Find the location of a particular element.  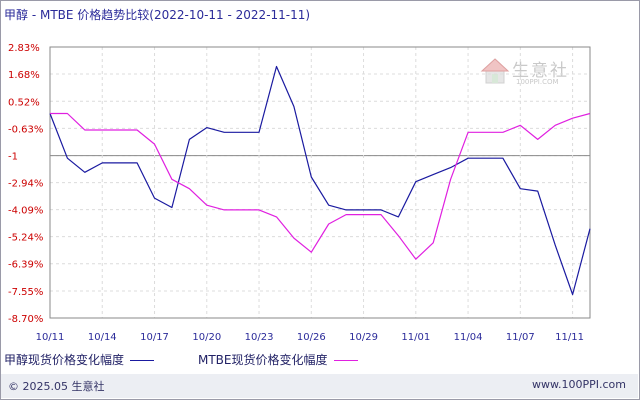

legend-label-methanol: 甲醇现货价格变化幅度 is located at coordinates (64, 360).